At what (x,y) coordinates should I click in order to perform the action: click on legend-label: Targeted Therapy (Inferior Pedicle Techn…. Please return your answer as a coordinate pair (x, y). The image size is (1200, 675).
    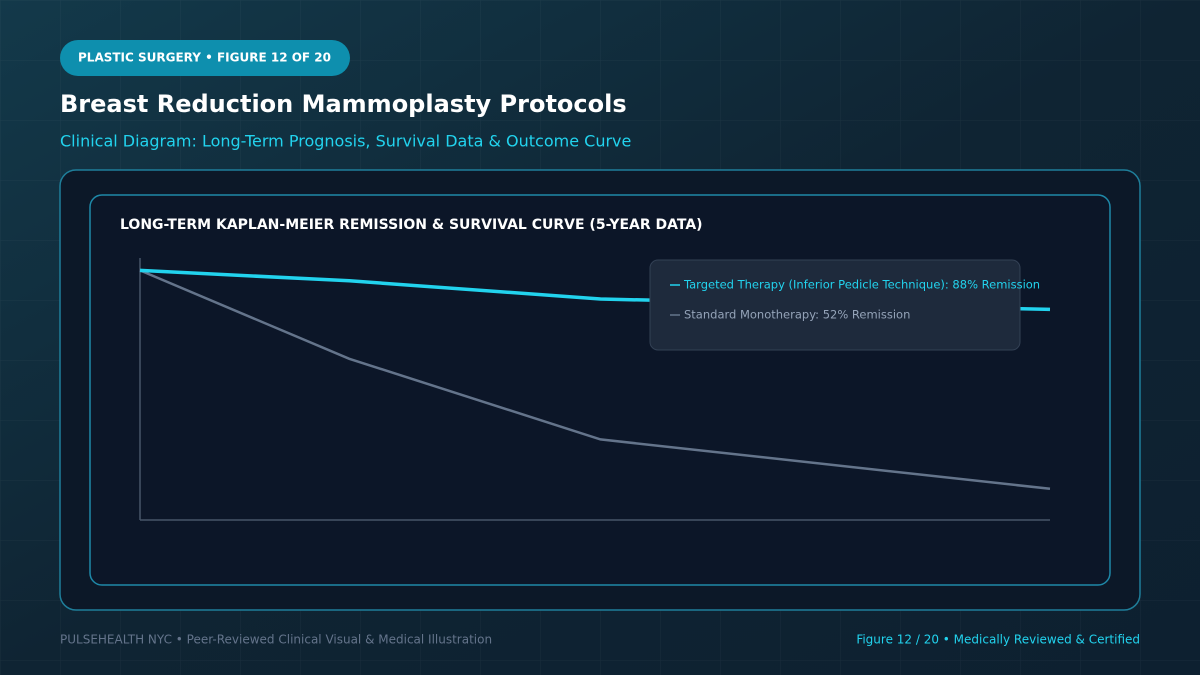
    Looking at the image, I should click on (861, 285).